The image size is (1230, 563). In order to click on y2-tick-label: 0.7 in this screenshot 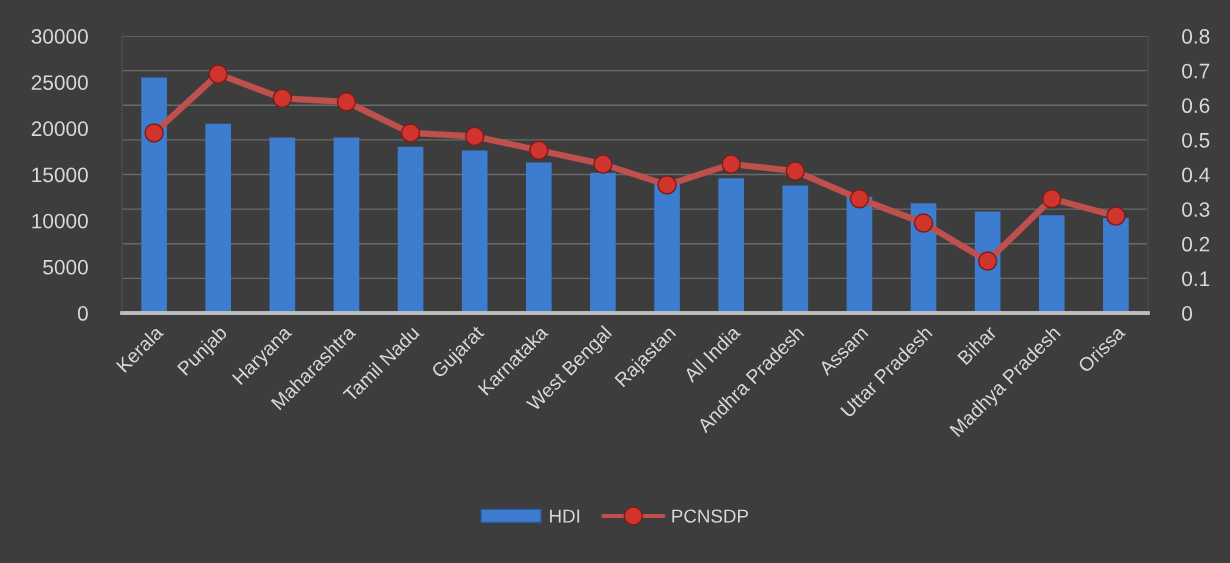, I will do `click(1196, 71)`.